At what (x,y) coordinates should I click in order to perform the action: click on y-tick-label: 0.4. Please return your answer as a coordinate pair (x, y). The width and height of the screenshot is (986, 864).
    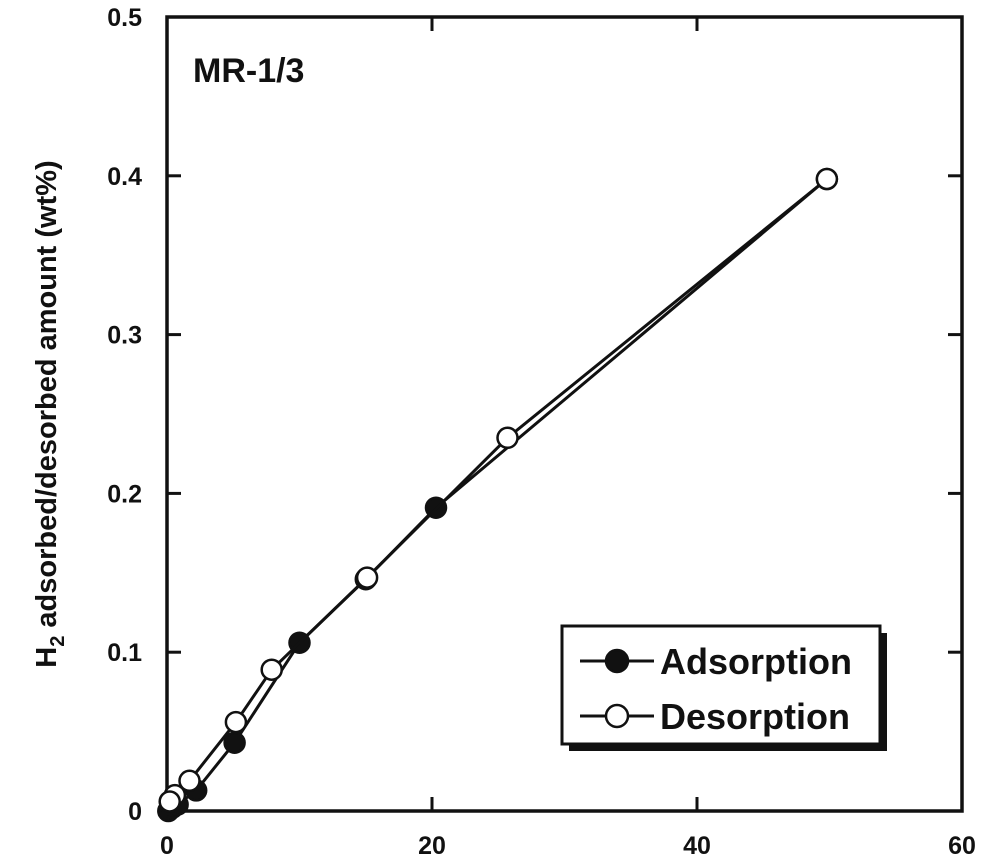
    Looking at the image, I should click on (124, 177).